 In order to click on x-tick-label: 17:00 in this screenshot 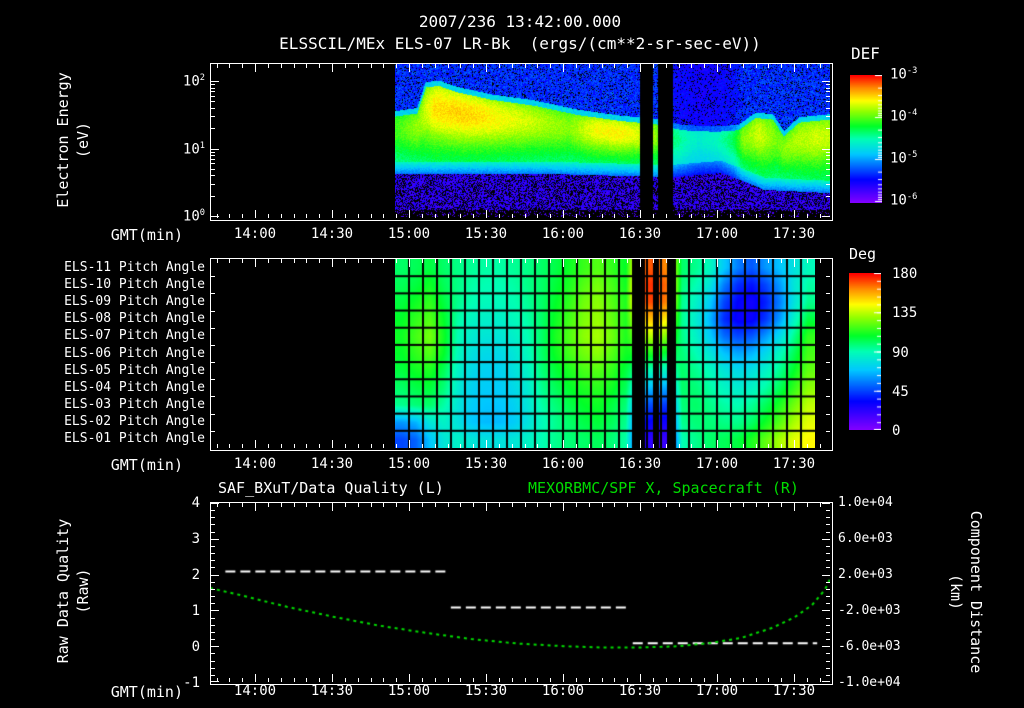, I will do `click(717, 464)`.